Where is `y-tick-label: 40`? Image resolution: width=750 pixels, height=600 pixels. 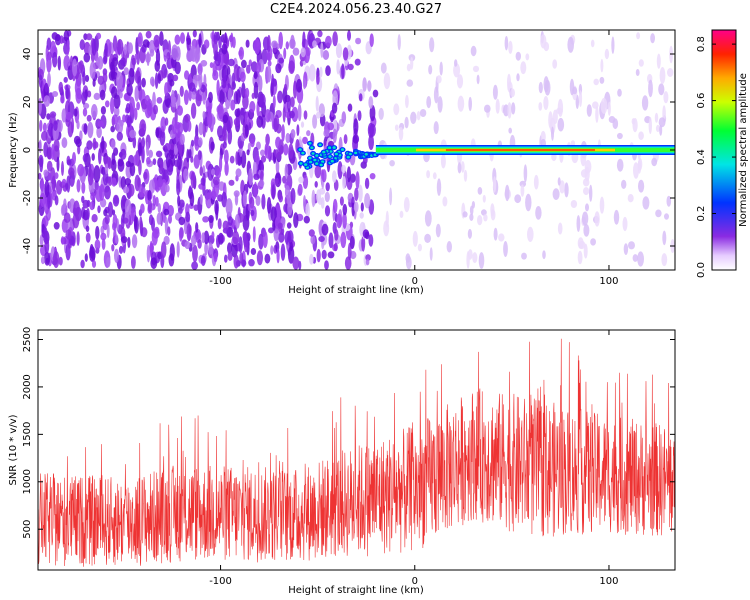
y-tick-label: 40 is located at coordinates (27, 54).